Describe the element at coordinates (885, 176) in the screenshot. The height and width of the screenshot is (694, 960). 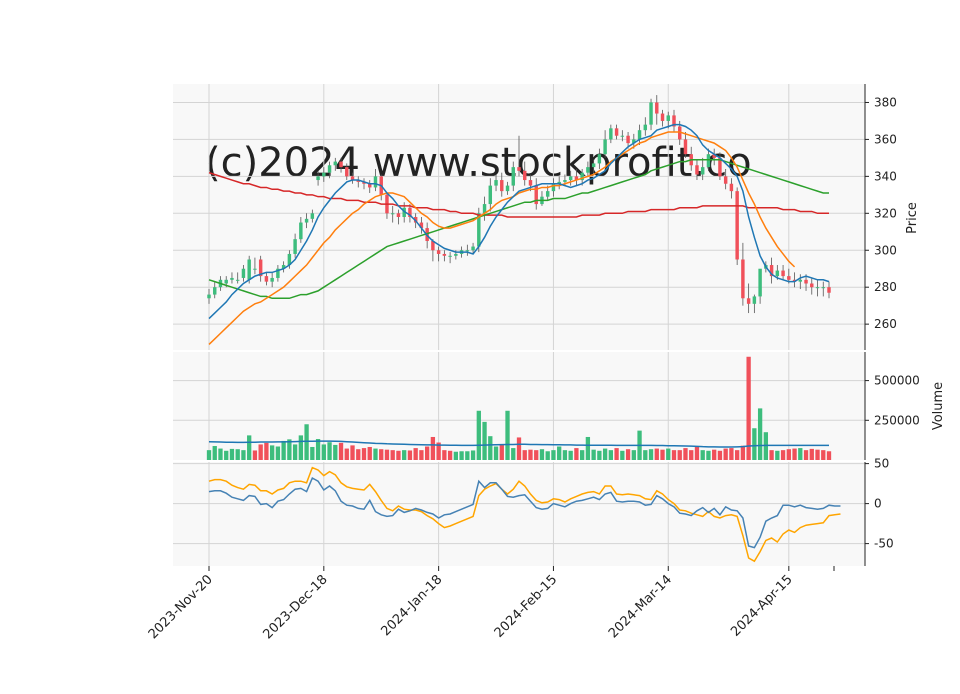
I see `y-tick-label: 340` at that location.